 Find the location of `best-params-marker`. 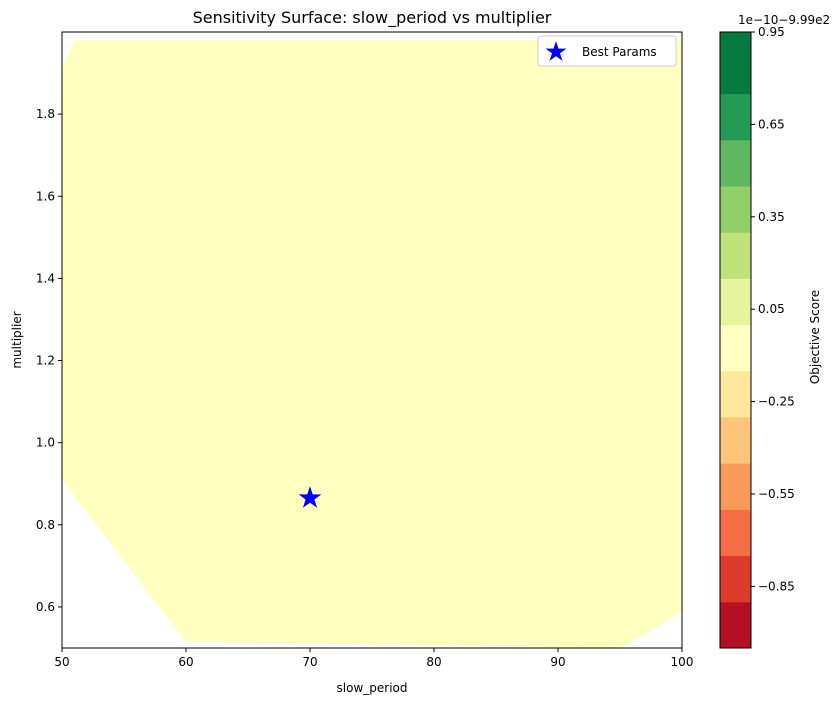

best-params-marker is located at coordinates (310, 497).